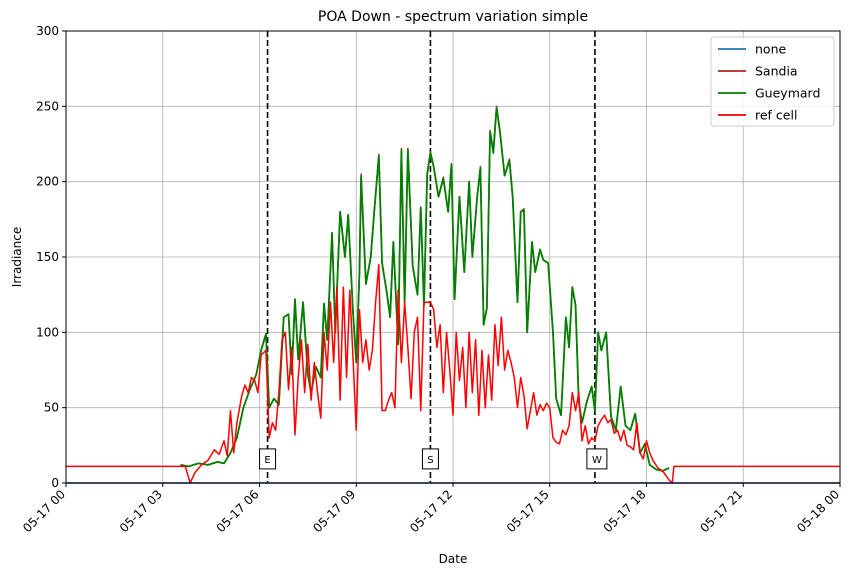 This screenshot has height=576, width=850. Describe the element at coordinates (453, 17) in the screenshot. I see `chart-title: POA Down - spectrum variation simple` at that location.